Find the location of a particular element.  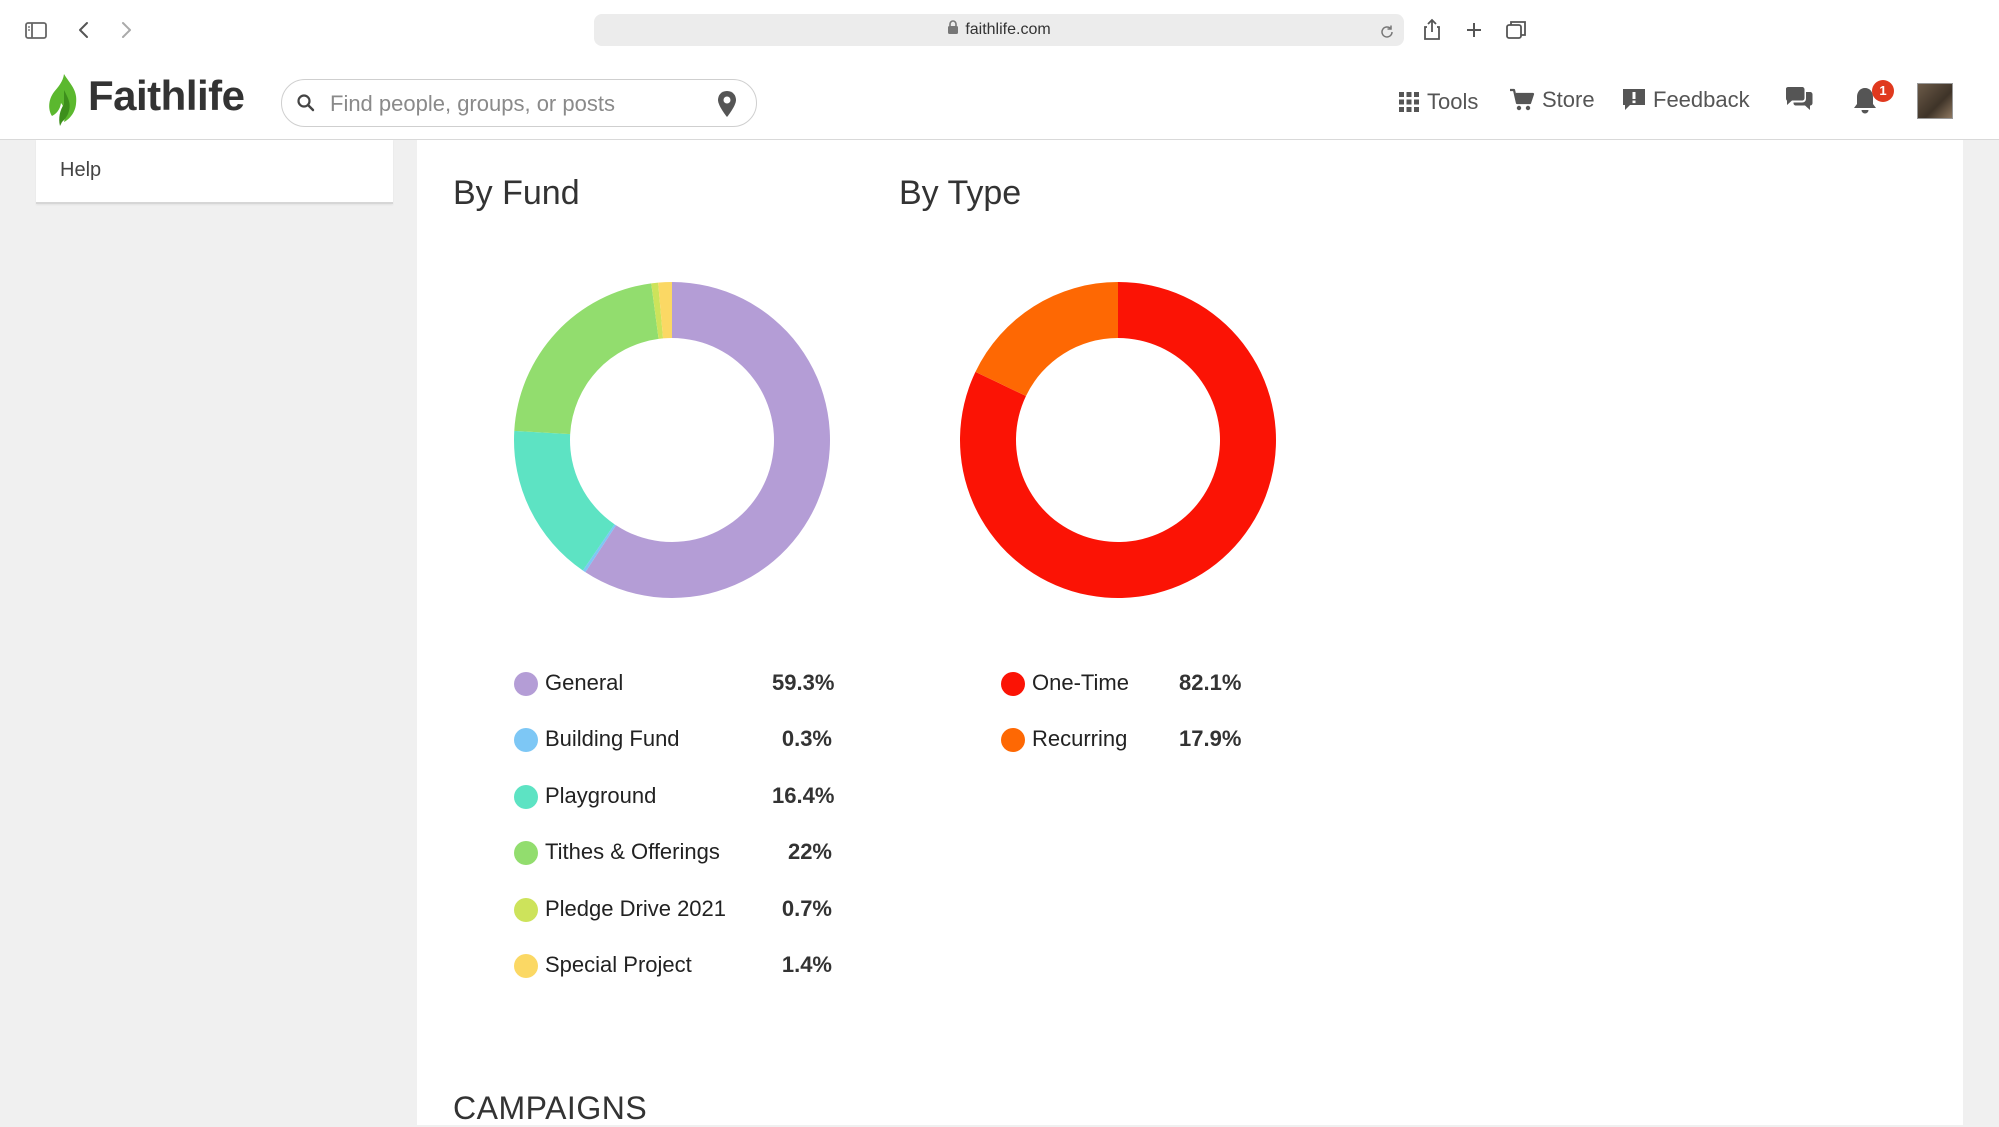

legend-item: Playground 16.4% is located at coordinates (674, 811).